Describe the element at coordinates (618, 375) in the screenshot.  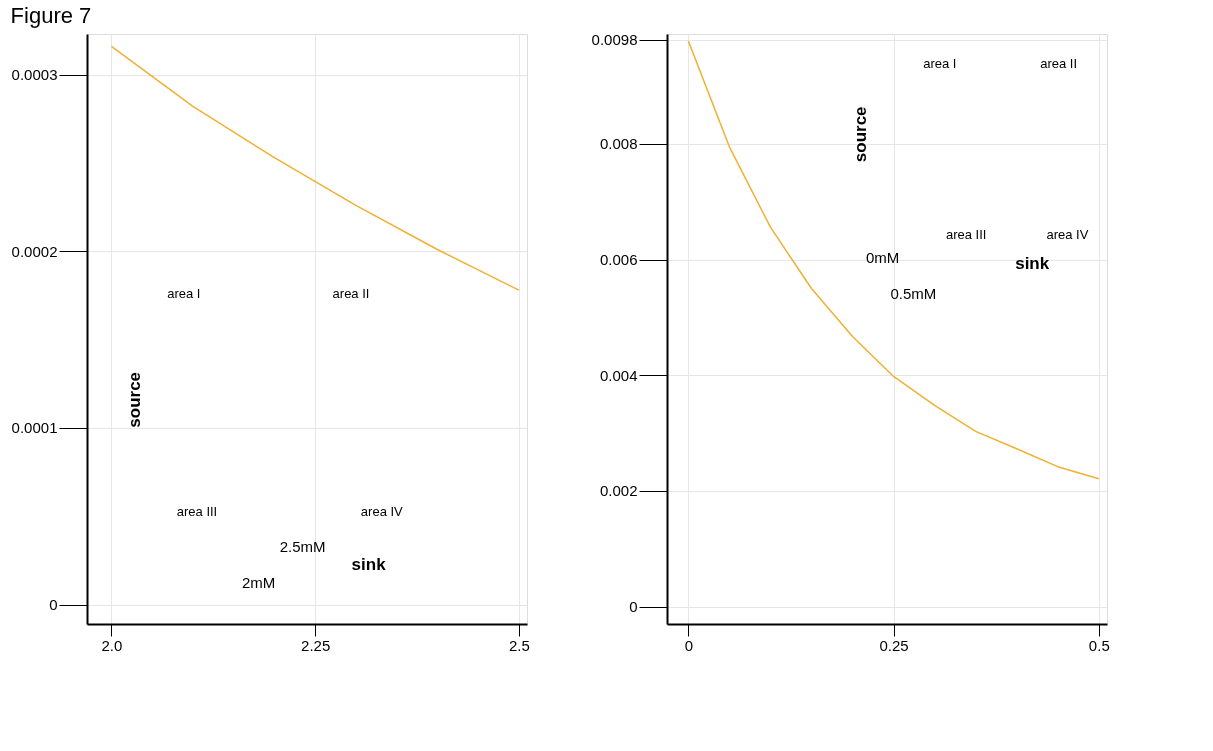
I see `y-tick-label: 0.004` at that location.